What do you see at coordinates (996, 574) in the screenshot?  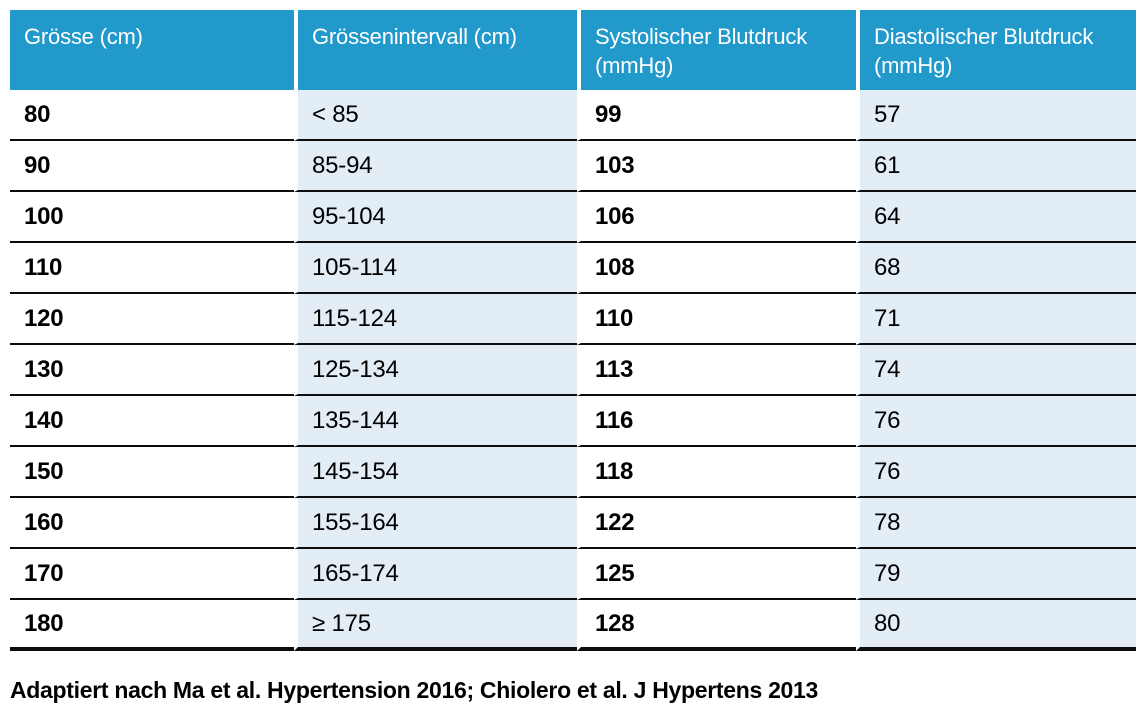 I see `cell-diastolisch: 79` at bounding box center [996, 574].